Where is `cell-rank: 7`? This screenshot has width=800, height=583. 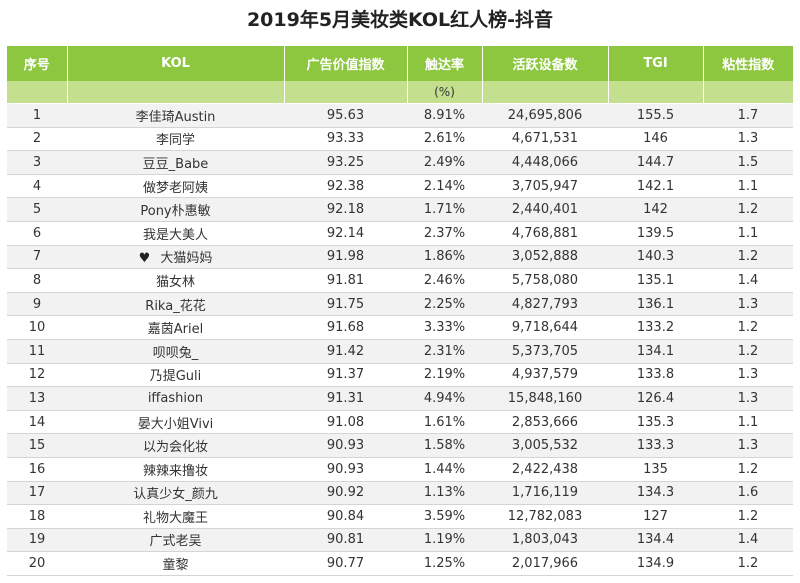
cell-rank: 7 is located at coordinates (37, 257).